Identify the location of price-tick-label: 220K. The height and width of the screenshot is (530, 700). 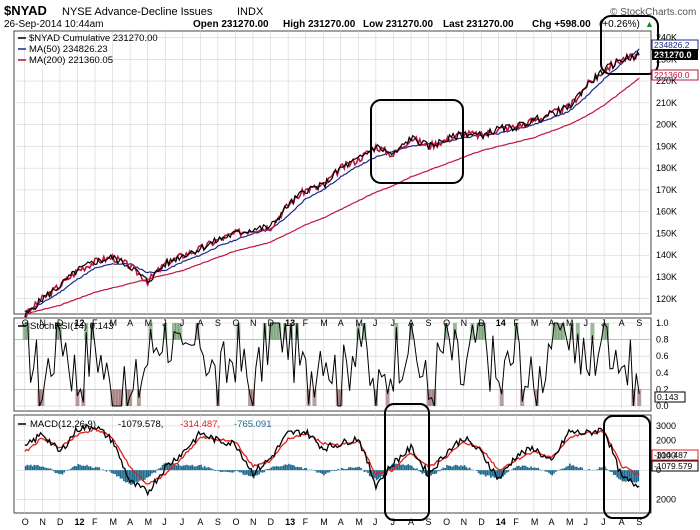
(666, 81).